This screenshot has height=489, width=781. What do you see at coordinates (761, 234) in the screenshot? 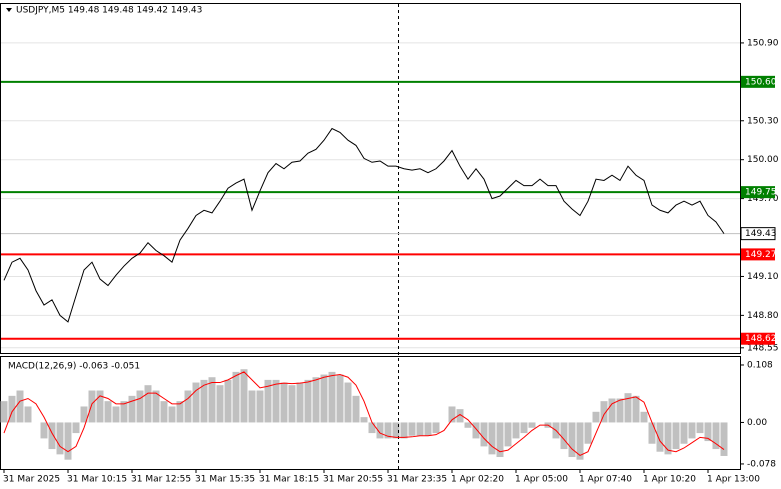
I see `last-price-label: 149.43` at bounding box center [761, 234].